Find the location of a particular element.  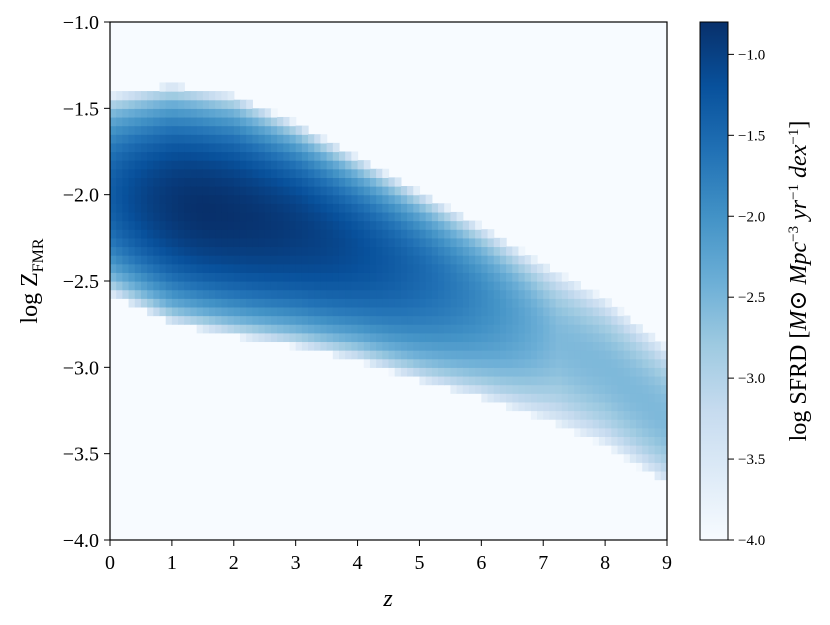

x-tick-label: 5 is located at coordinates (419, 563).